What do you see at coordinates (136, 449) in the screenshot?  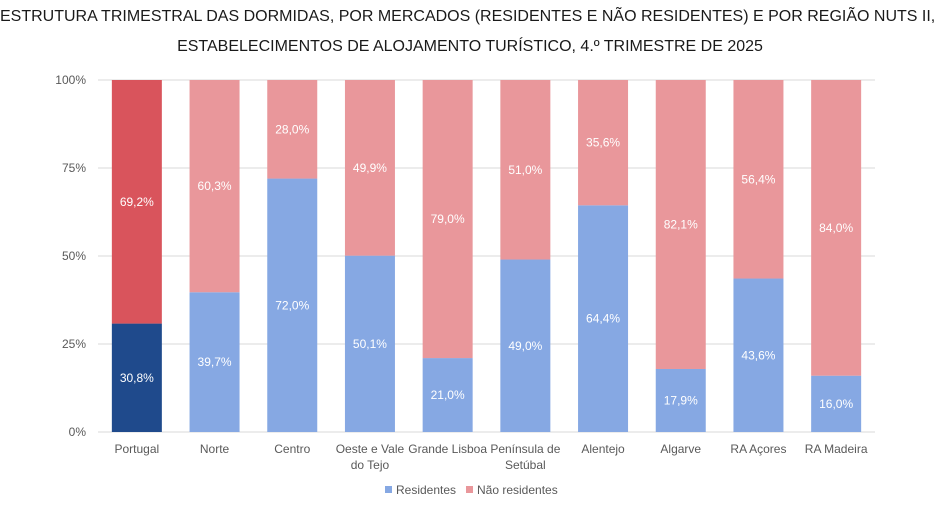 I see `x-tick-label: Portugal` at bounding box center [136, 449].